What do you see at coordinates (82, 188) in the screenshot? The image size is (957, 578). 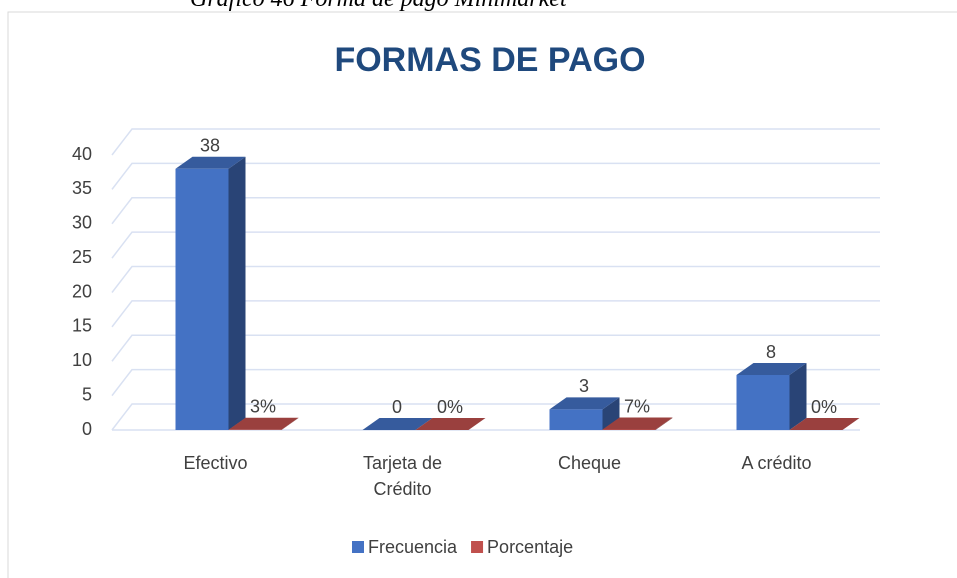 I see `y-tick-label: 35` at bounding box center [82, 188].